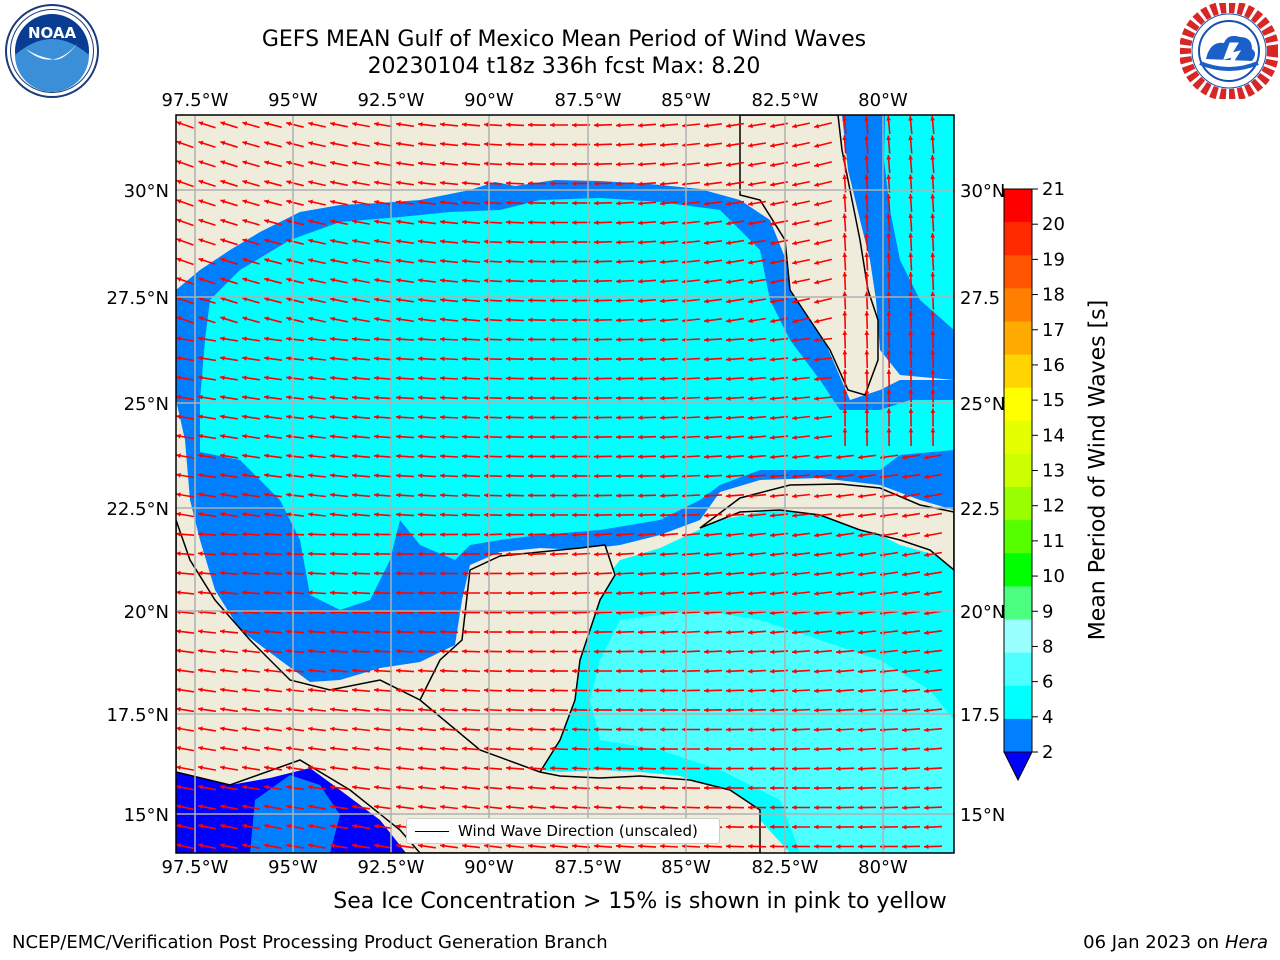  What do you see at coordinates (980, 715) in the screenshot?
I see `lat-tick-right: 17.5` at bounding box center [980, 715].